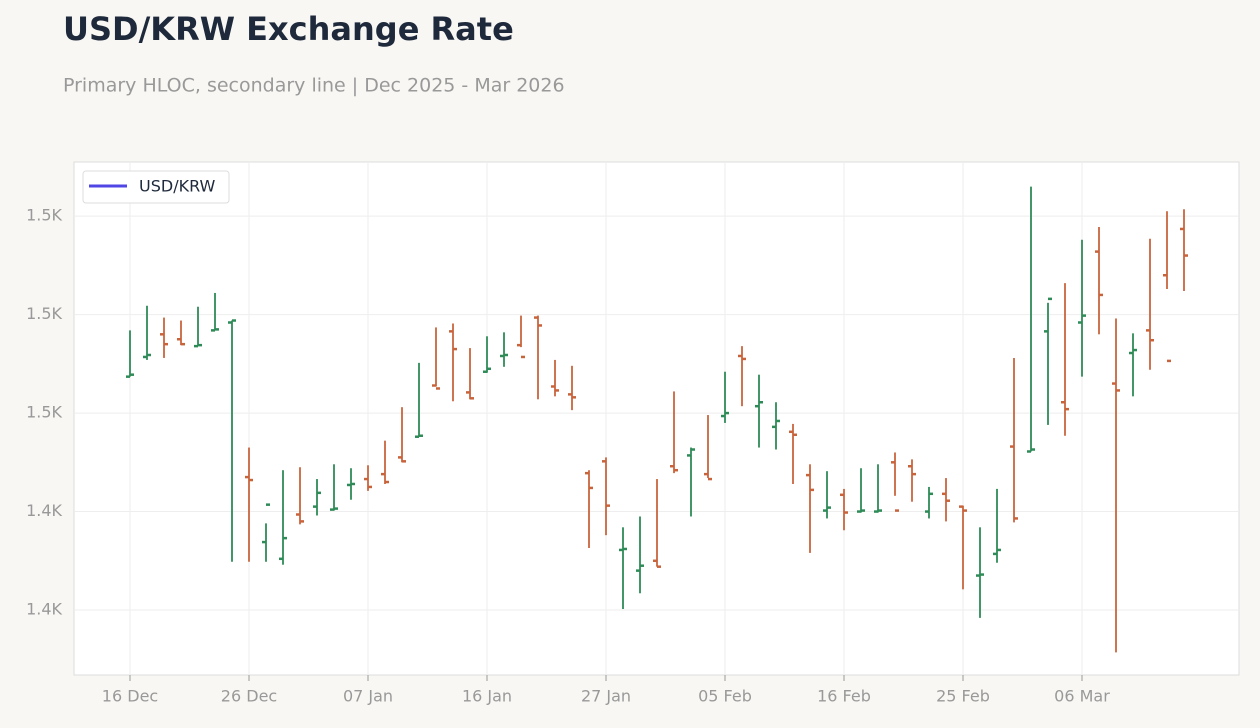 This screenshot has height=728, width=1260. I want to click on x-tick-label: 27 Jan, so click(606, 696).